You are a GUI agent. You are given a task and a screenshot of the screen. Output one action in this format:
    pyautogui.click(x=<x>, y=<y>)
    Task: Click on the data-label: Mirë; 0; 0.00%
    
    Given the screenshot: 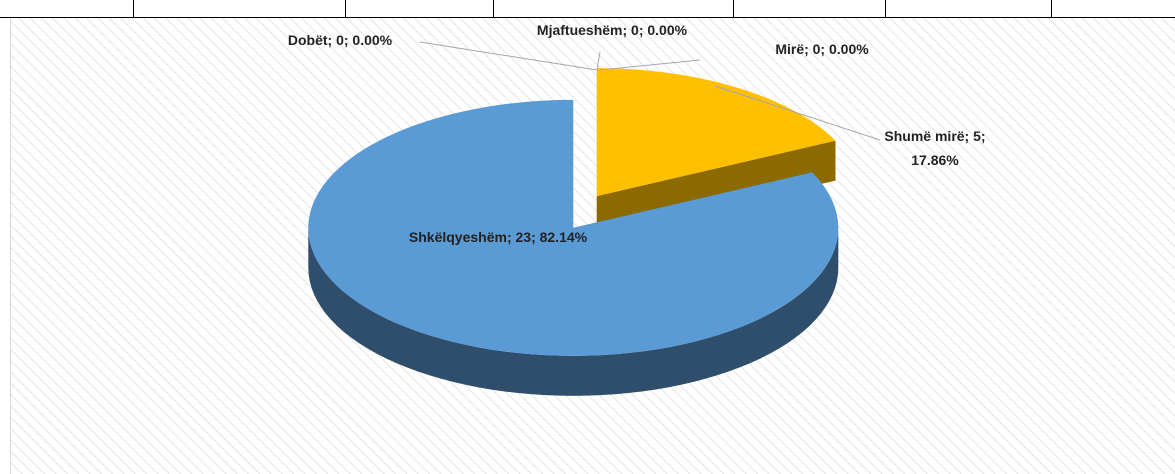 What is the action you would take?
    pyautogui.click(x=822, y=49)
    